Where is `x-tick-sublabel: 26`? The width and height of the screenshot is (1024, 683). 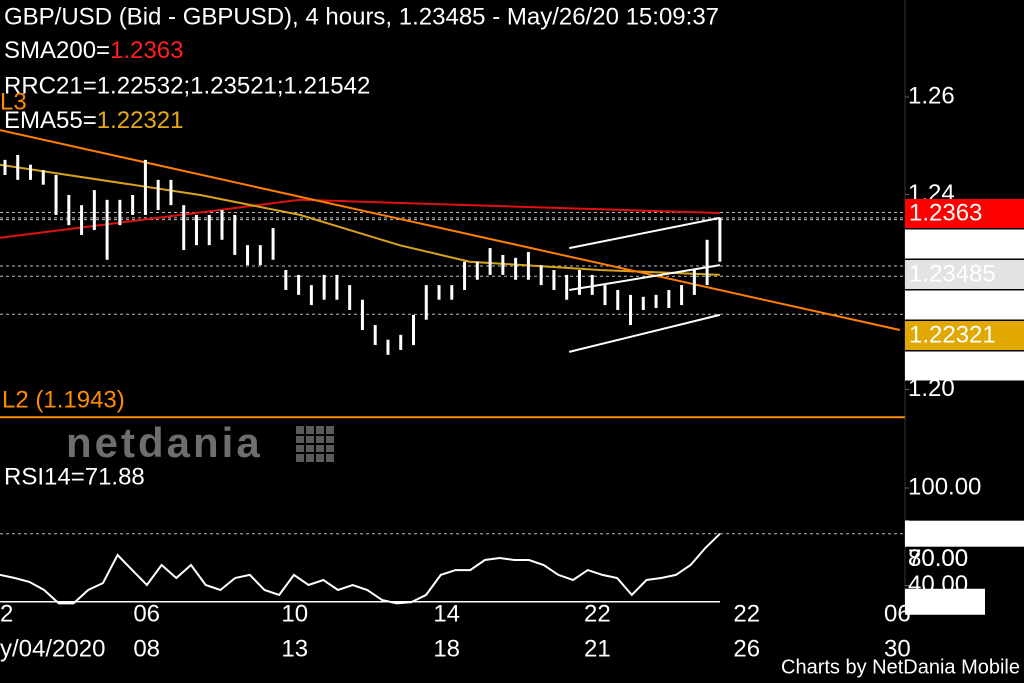
x-tick-sublabel: 26 is located at coordinates (746, 648).